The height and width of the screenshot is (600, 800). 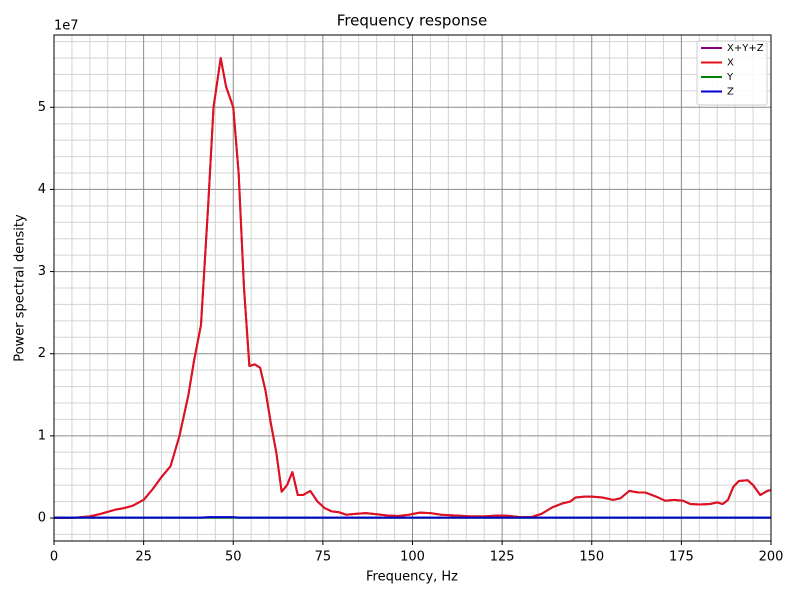 What do you see at coordinates (143, 557) in the screenshot?
I see `x-tick-label: 25` at bounding box center [143, 557].